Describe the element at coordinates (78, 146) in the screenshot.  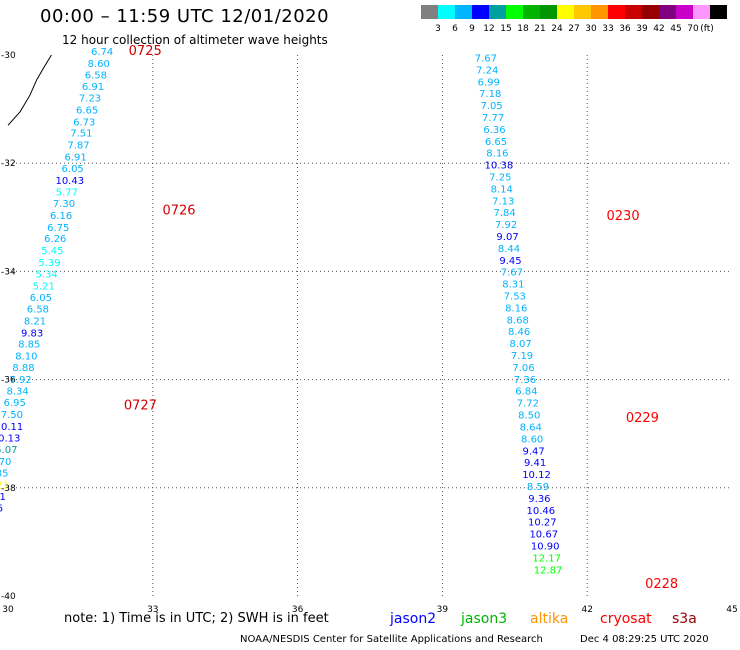
I see `left-track-swh-8: 7.87` at that location.